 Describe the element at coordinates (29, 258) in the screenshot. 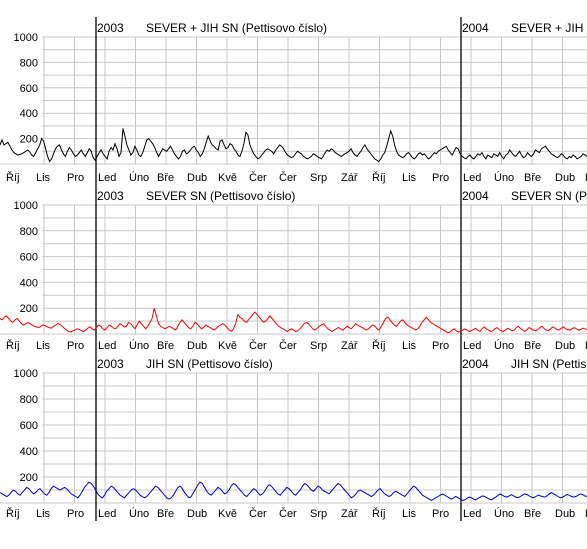

I see `panel2-ytick-label: 600` at that location.